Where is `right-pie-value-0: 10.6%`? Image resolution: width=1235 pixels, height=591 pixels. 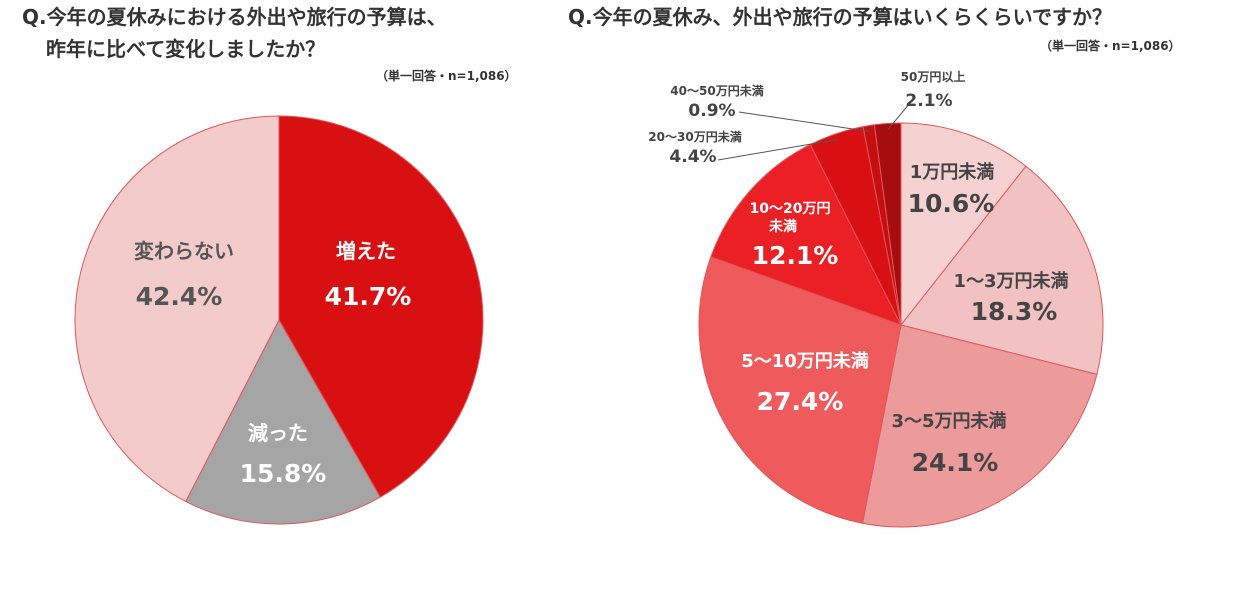
right-pie-value-0: 10.6% is located at coordinates (951, 203).